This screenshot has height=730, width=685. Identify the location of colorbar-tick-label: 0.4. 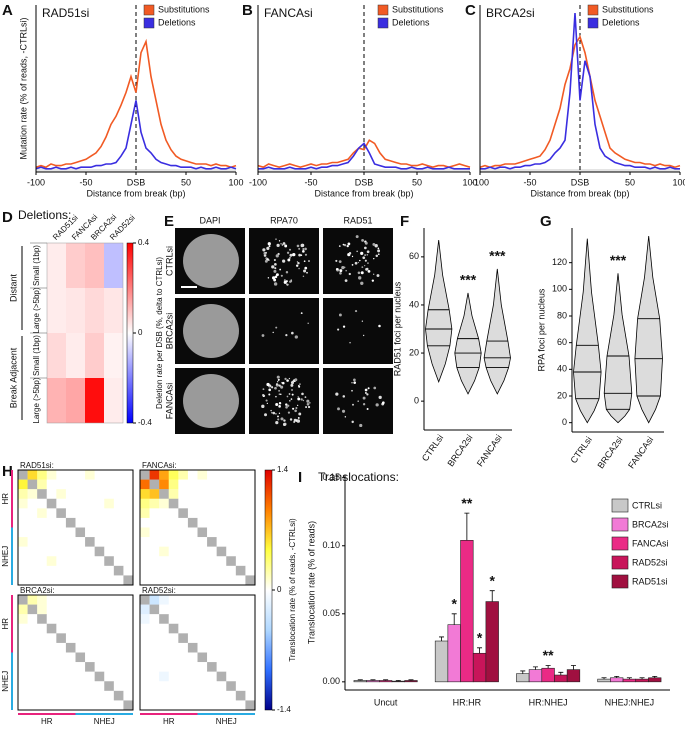
(144, 242).